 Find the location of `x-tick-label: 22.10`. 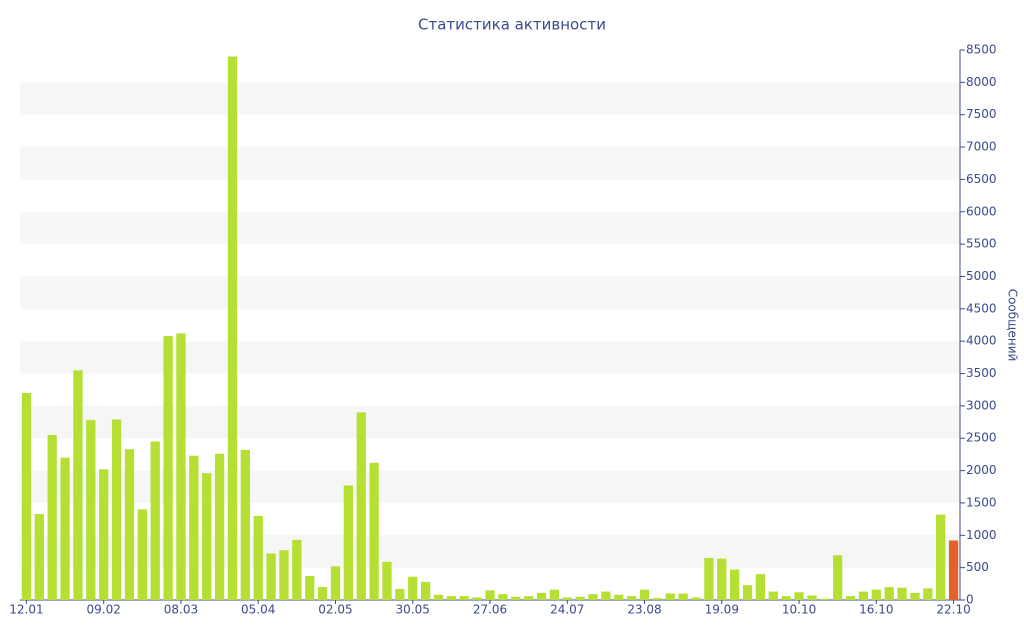

x-tick-label: 22.10 is located at coordinates (953, 610).